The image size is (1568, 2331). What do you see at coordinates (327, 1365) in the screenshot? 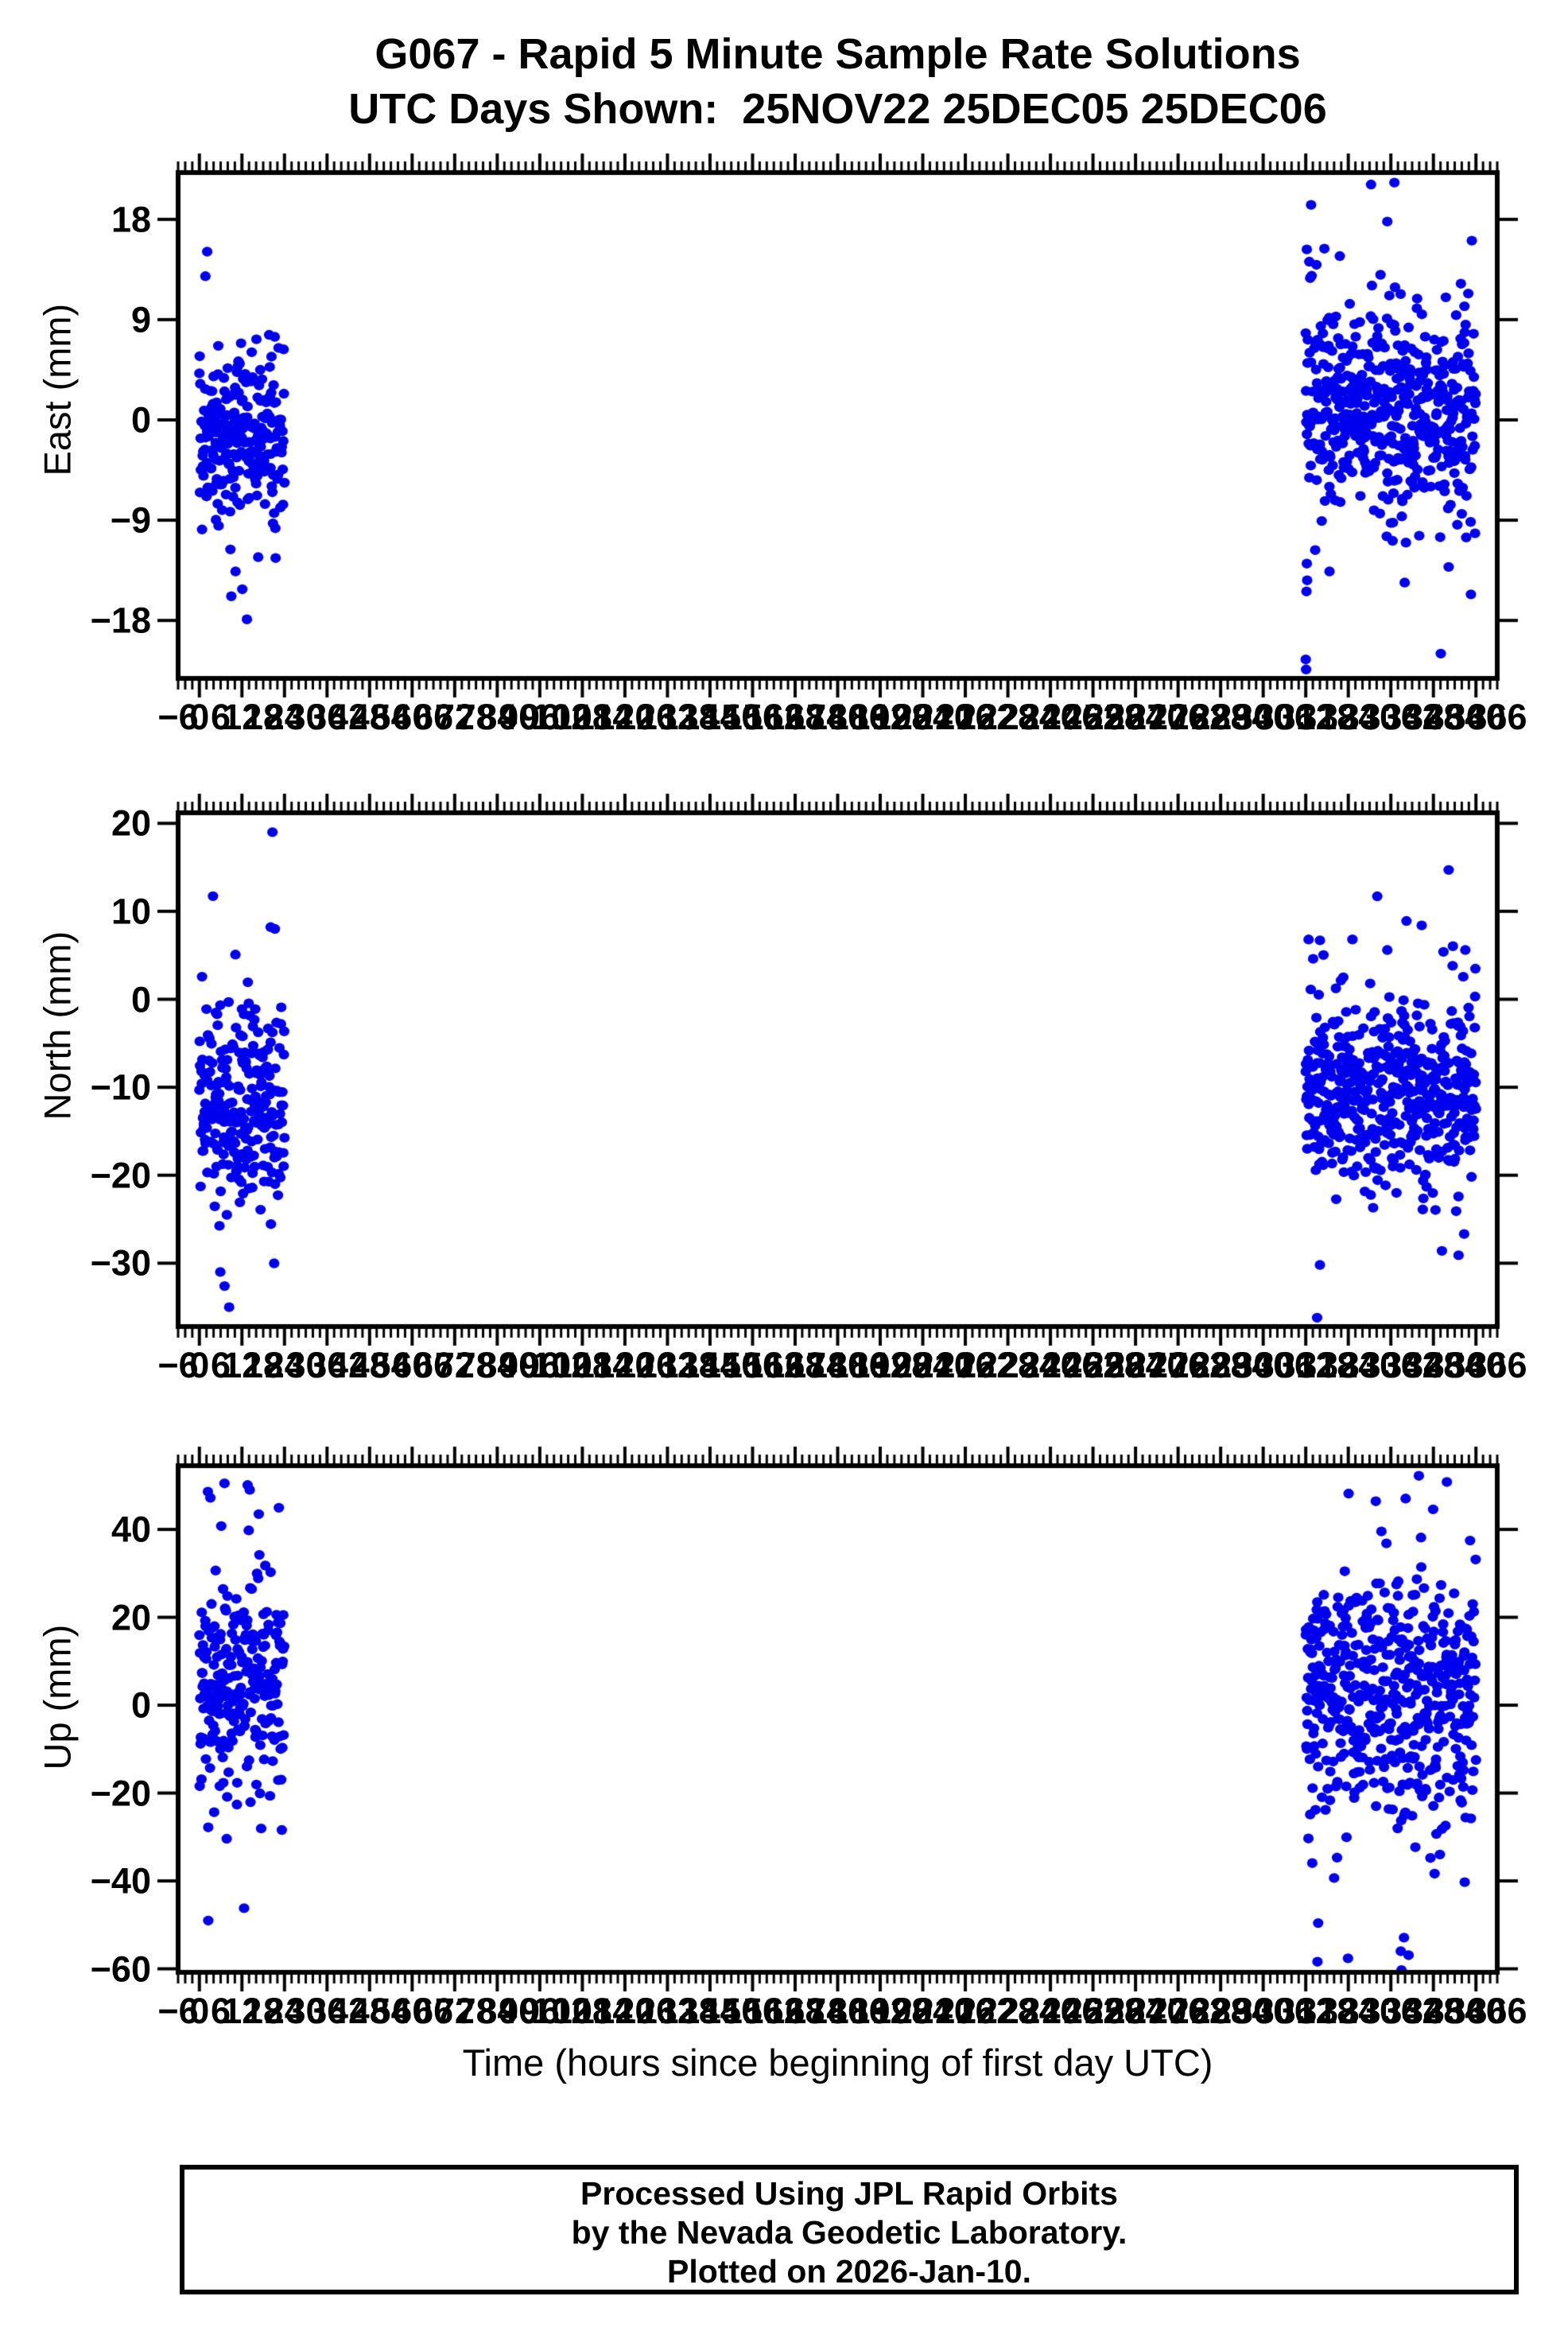
I see `x-tick-label: 36` at bounding box center [327, 1365].